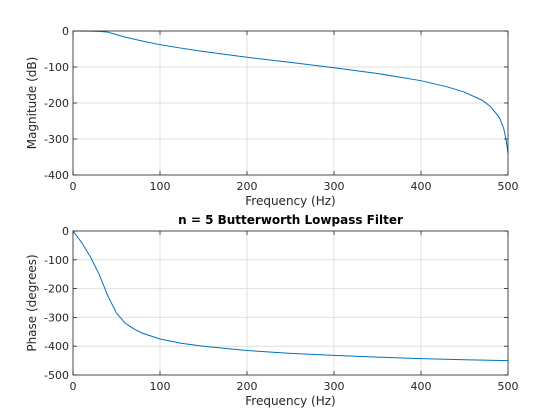 This screenshot has width=560, height=420. Describe the element at coordinates (508, 386) in the screenshot. I see `chart2-xtick-label: 500` at that location.